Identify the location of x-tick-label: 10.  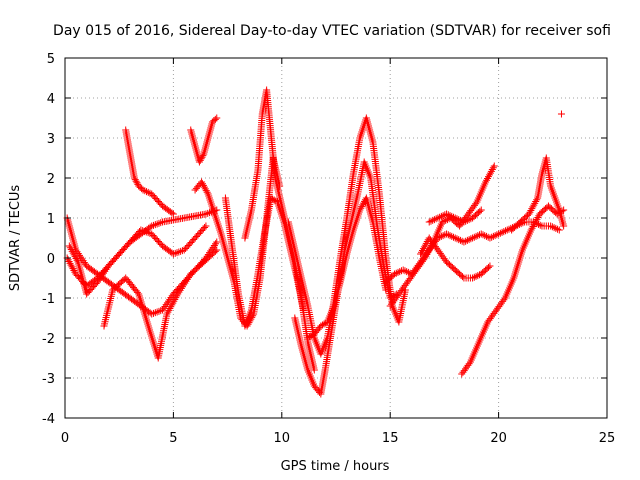
(282, 438).